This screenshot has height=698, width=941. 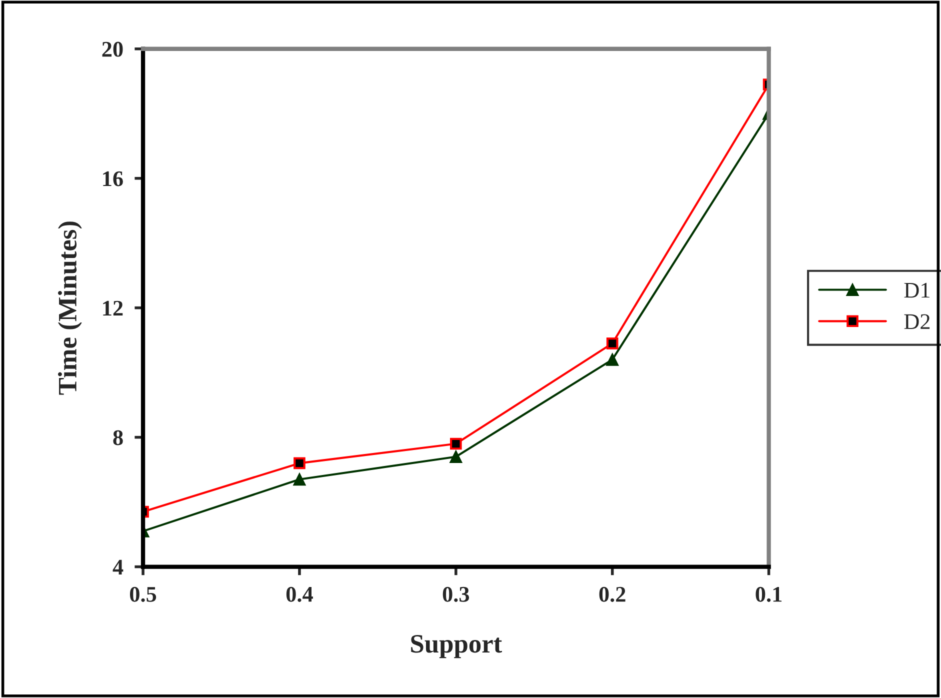 What do you see at coordinates (456, 646) in the screenshot?
I see `x-axis-title: Support` at bounding box center [456, 646].